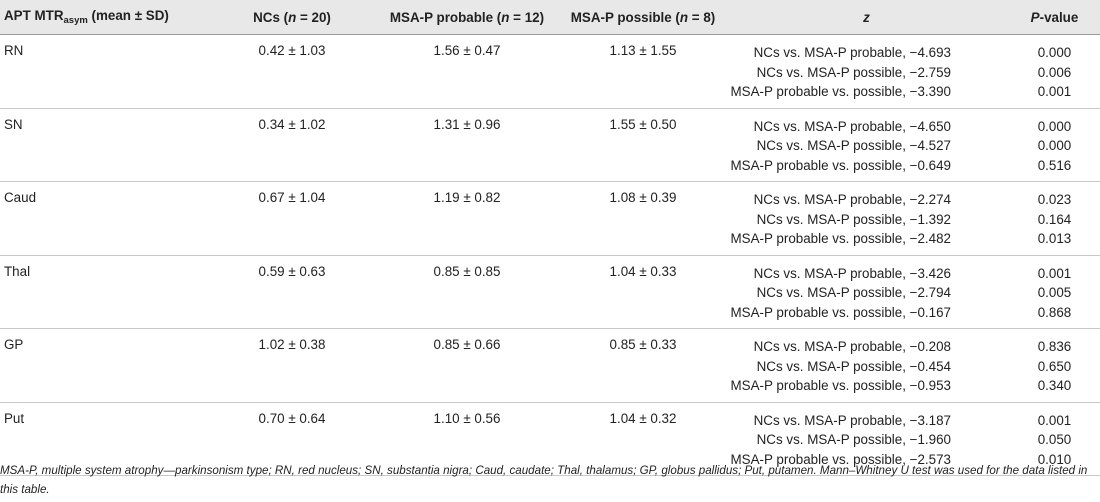  Describe the element at coordinates (467, 145) in the screenshot. I see `msa-p-probable-cell: 1.31 ± 0.96` at that location.